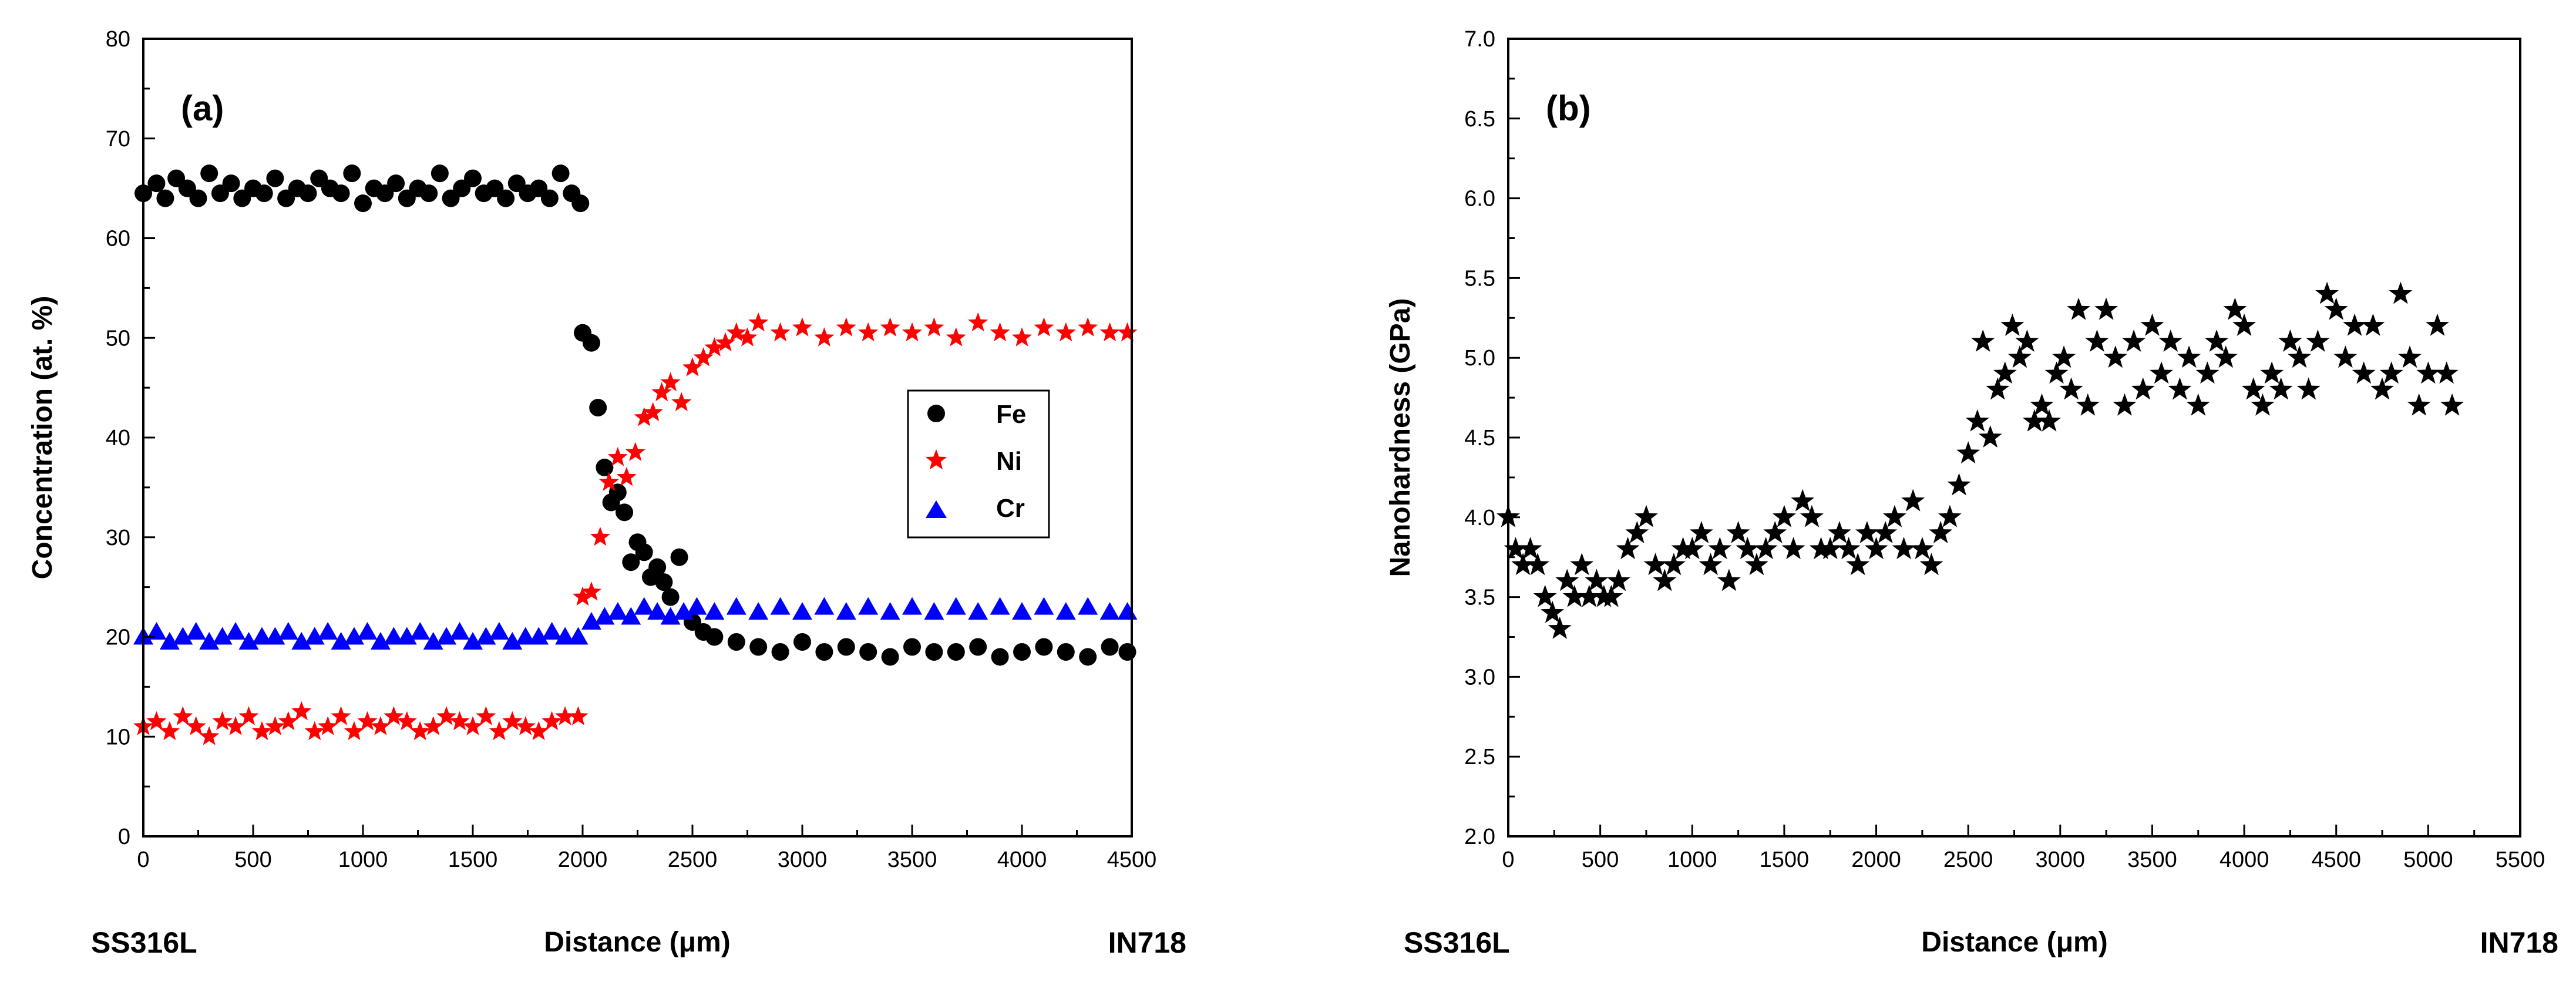 Image resolution: width=2576 pixels, height=982 pixels. Describe the element at coordinates (1508, 860) in the screenshot. I see `panel-b-x-tick-label: 0` at that location.